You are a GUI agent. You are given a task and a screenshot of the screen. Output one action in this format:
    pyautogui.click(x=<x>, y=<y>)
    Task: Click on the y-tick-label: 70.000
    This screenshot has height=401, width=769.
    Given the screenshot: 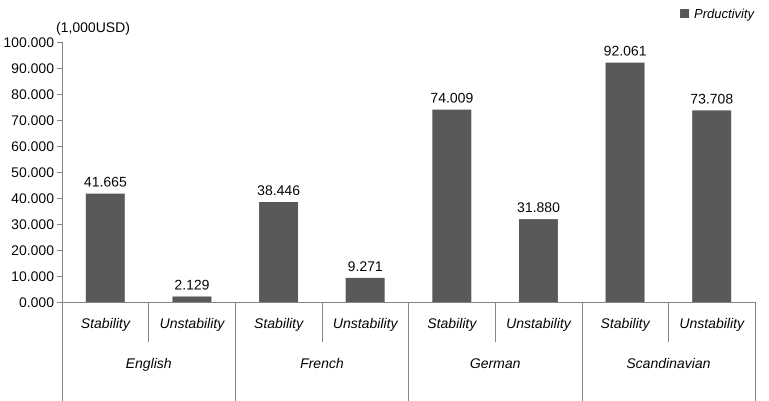 What is the action you would take?
    pyautogui.click(x=32, y=120)
    